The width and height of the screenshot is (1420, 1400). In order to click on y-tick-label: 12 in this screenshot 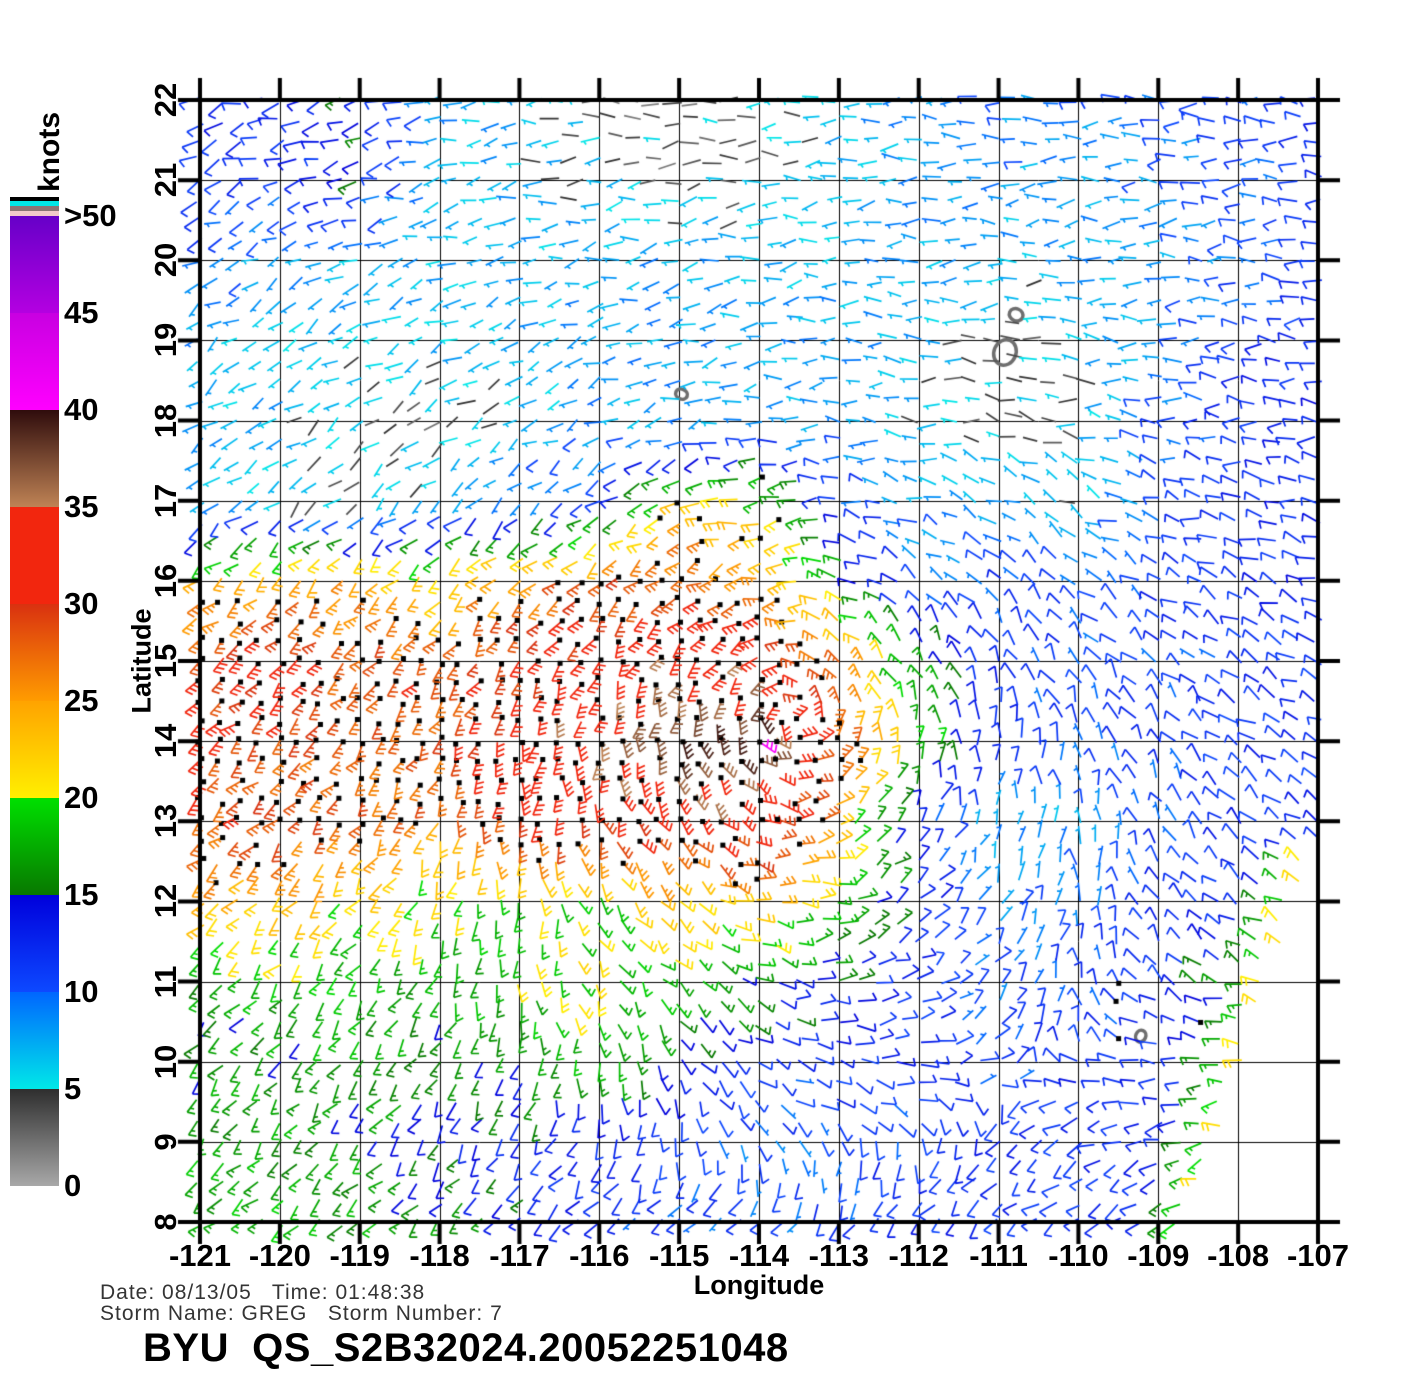, I will do `click(165, 901)`.